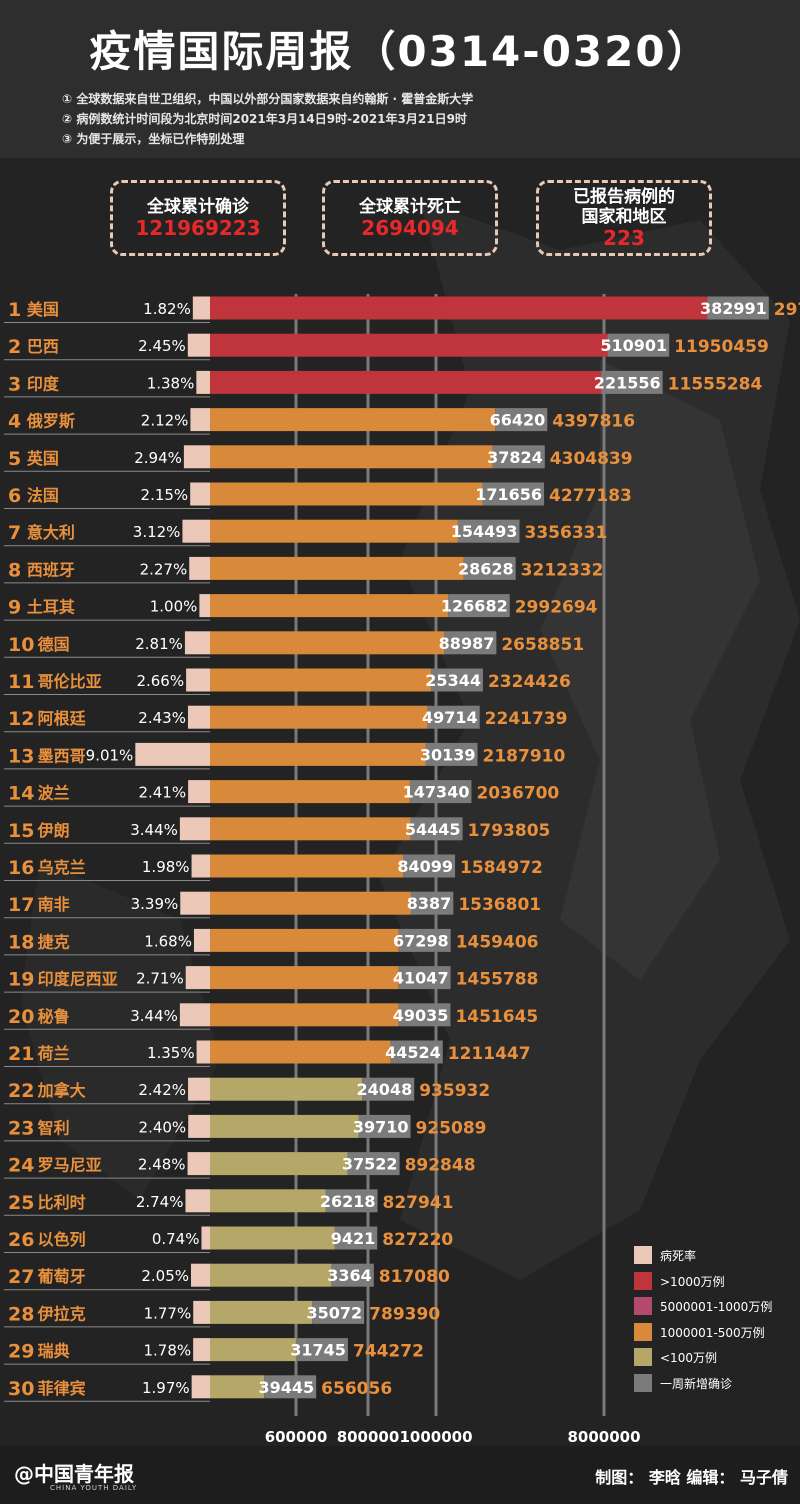 The height and width of the screenshot is (1504, 800). I want to click on rank-label: 11, so click(21, 682).